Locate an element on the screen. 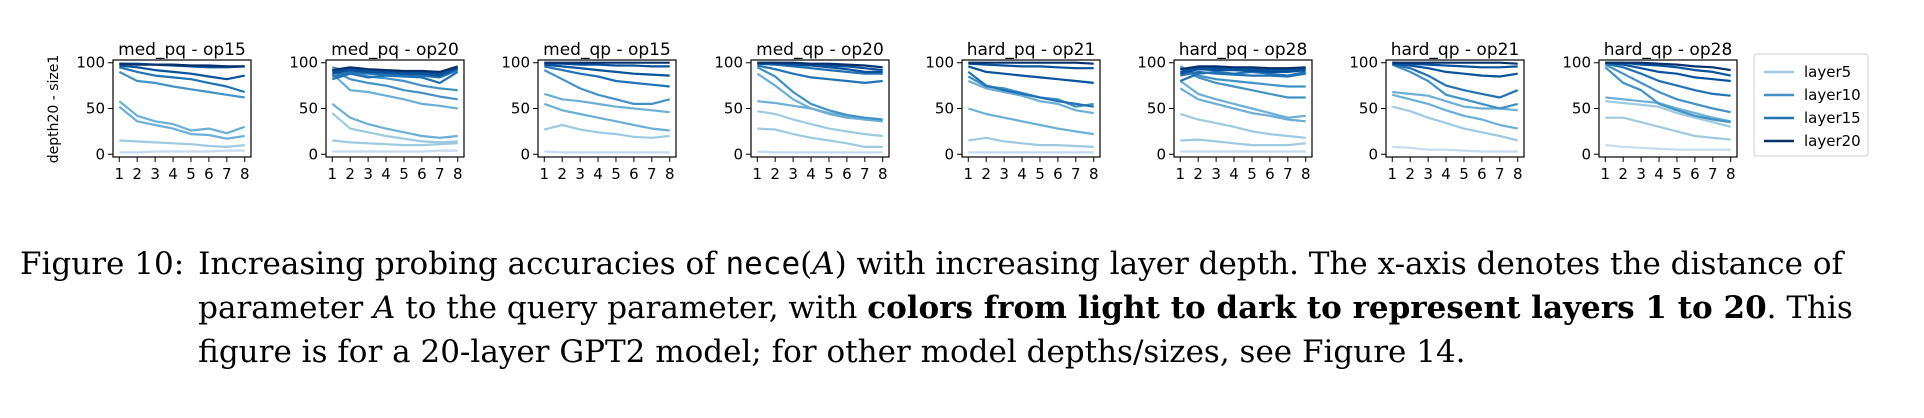  subplot-4: med_qp - op20 0 50 100 1 2 3 4 5 6 7 8 is located at coordinates (802, 111).